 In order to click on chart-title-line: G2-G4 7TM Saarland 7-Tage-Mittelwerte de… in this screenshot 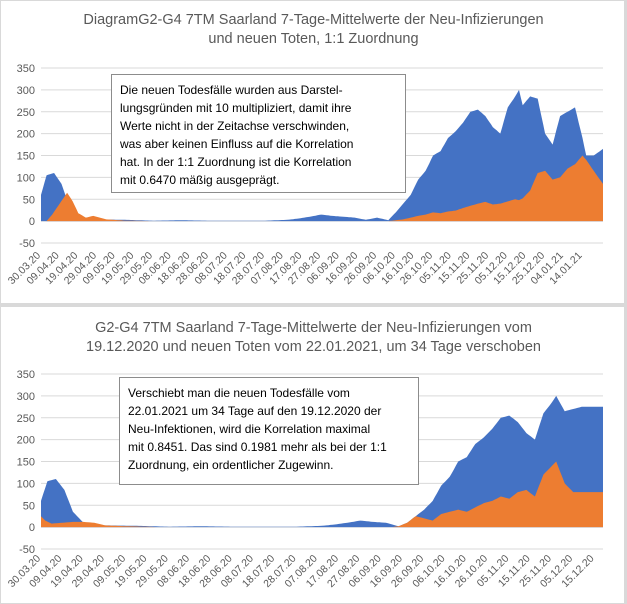, I will do `click(313, 328)`.